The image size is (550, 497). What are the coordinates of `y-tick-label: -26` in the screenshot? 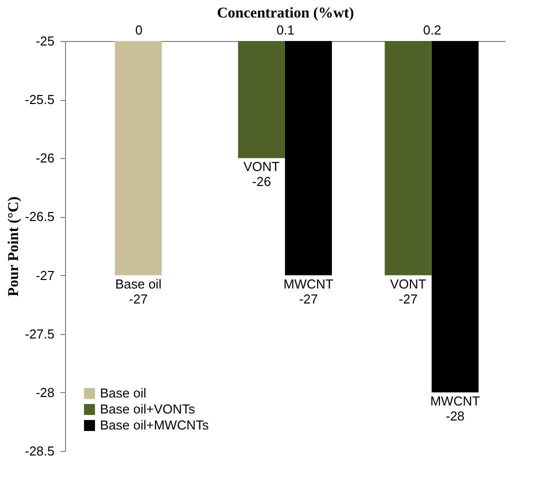 It's located at (45, 158).